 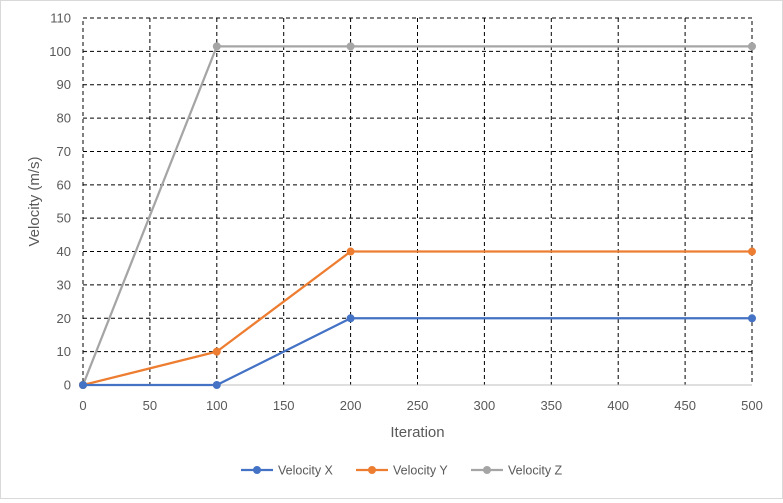 What do you see at coordinates (284, 405) in the screenshot?
I see `x-tick-label: 150` at bounding box center [284, 405].